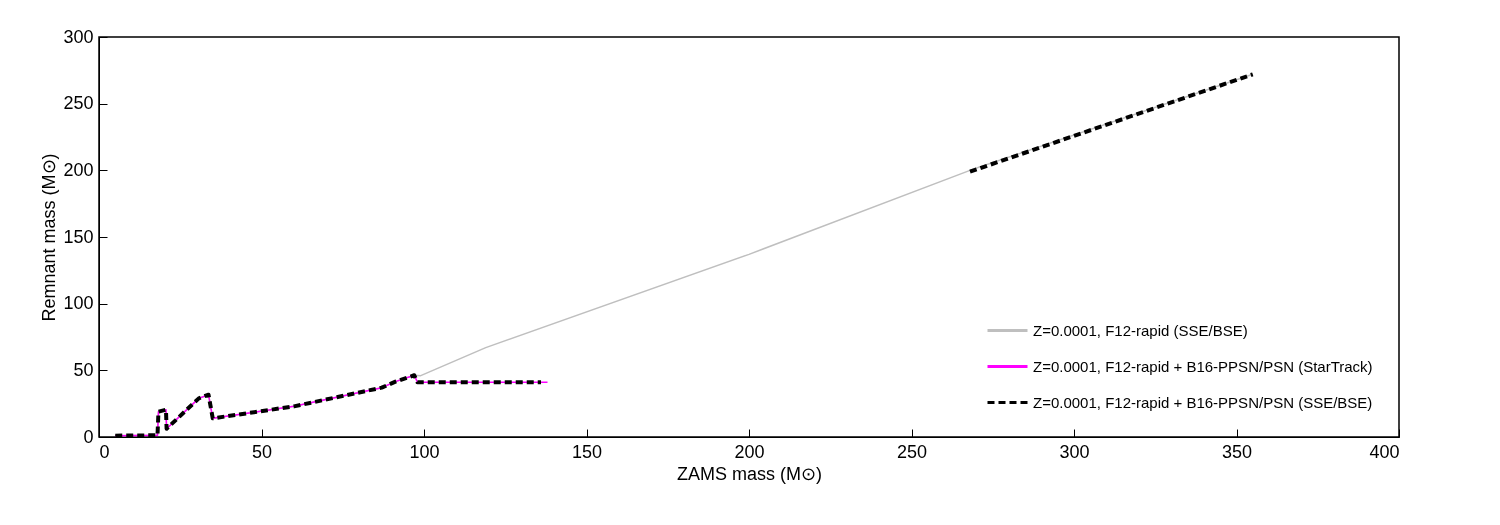 This screenshot has width=1500, height=525. What do you see at coordinates (83, 369) in the screenshot?
I see `y-tick-label: 50` at bounding box center [83, 369].